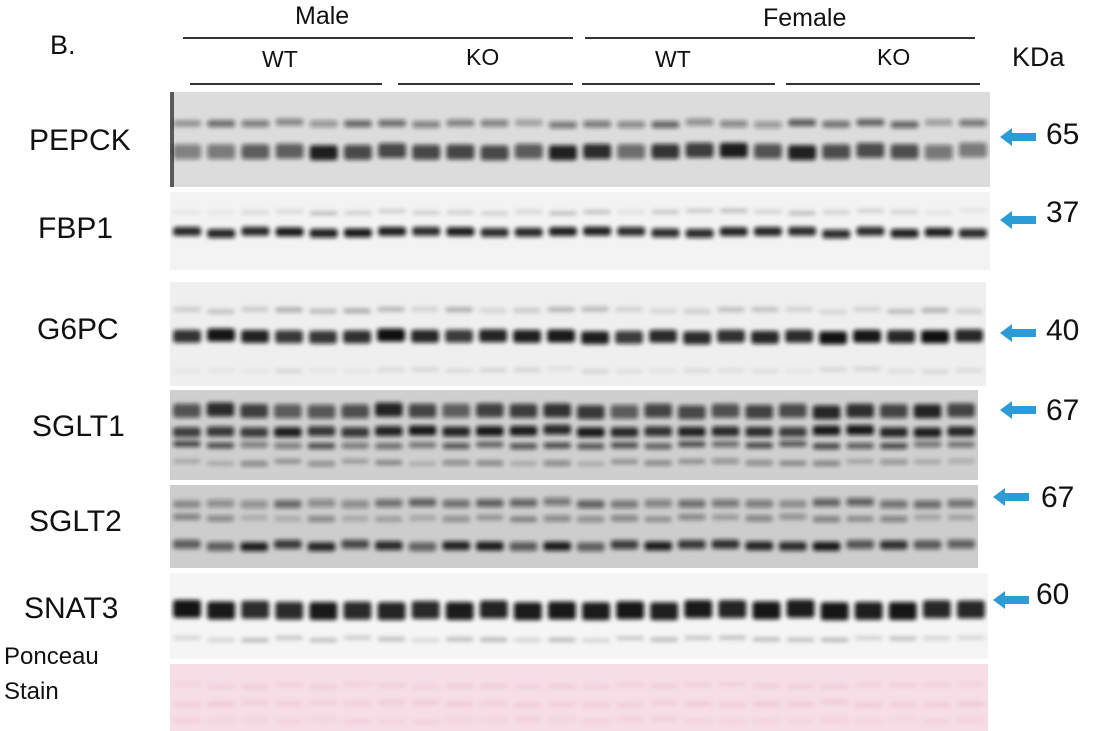 The image size is (1096, 731). I want to click on female-wt-underline, so click(678, 84).